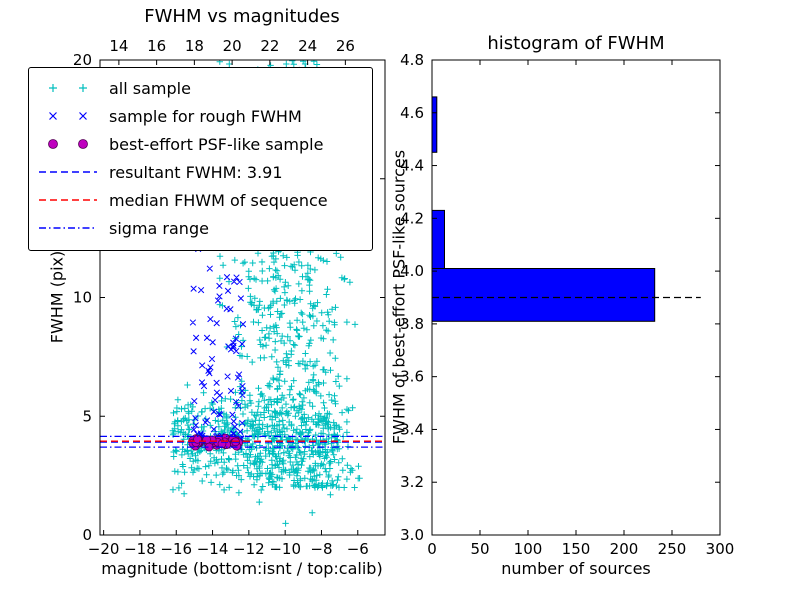 This screenshot has height=600, width=800. I want to click on tick-label: 150, so click(576, 549).